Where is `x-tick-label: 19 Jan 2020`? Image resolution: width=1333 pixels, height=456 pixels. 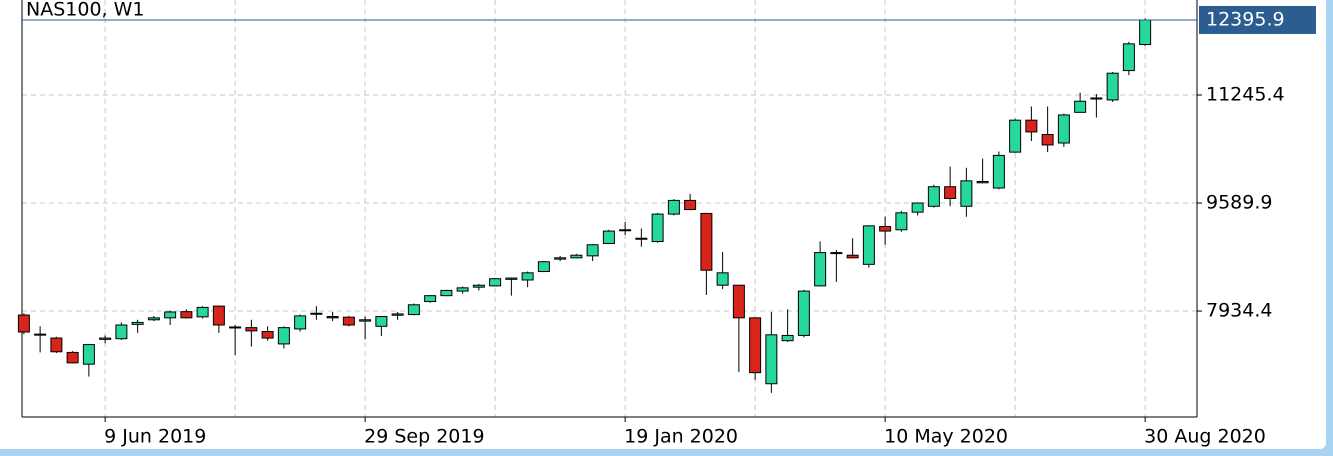 x-tick-label: 19 Jan 2020 is located at coordinates (681, 437).